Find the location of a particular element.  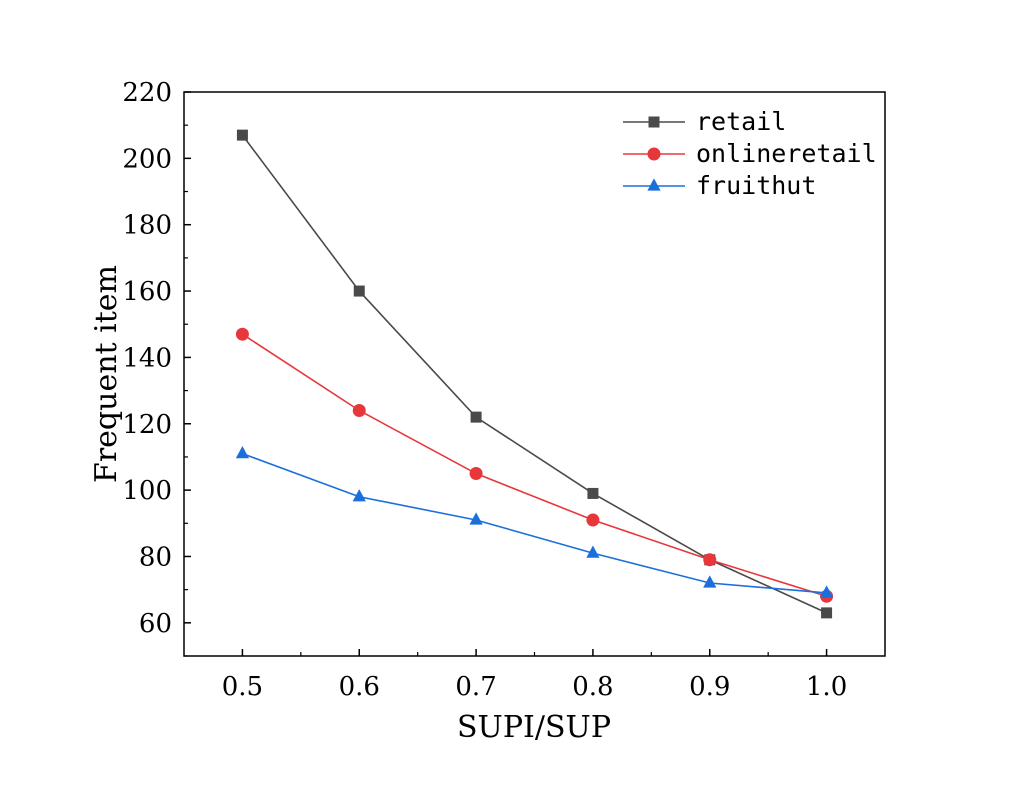

legend-item: onlineretail is located at coordinates (750, 153).